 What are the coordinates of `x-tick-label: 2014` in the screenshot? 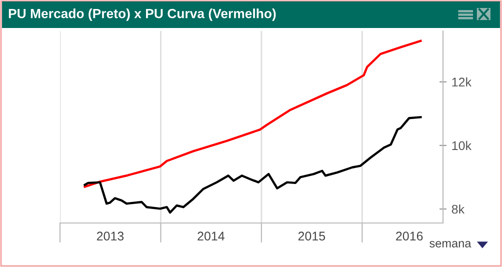 It's located at (211, 236).